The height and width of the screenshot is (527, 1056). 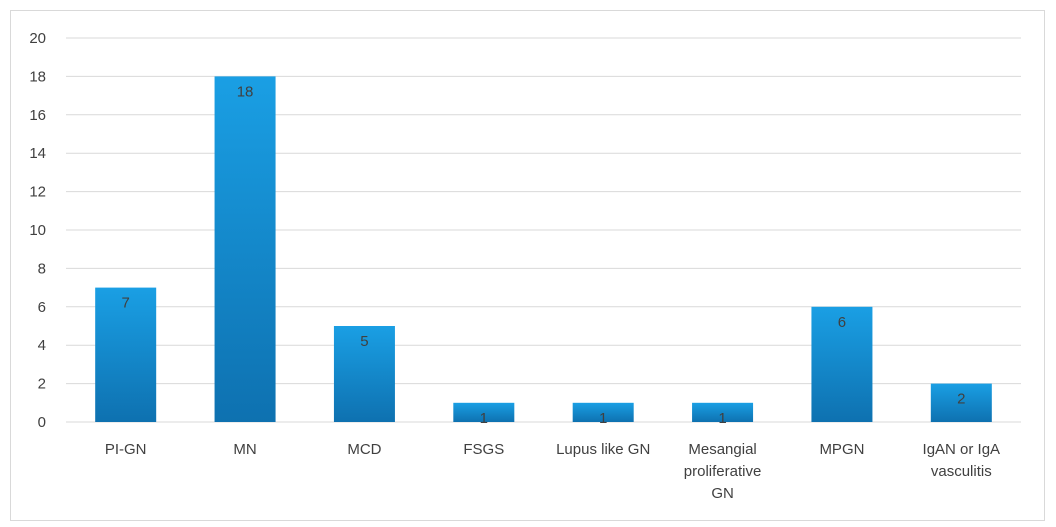 I want to click on data-label: 18, so click(x=245, y=91).